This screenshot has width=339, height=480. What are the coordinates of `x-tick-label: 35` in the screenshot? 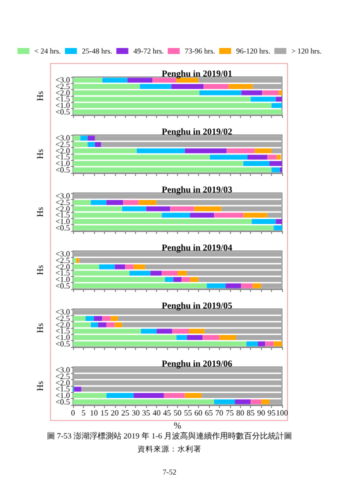 It's located at (146, 413).